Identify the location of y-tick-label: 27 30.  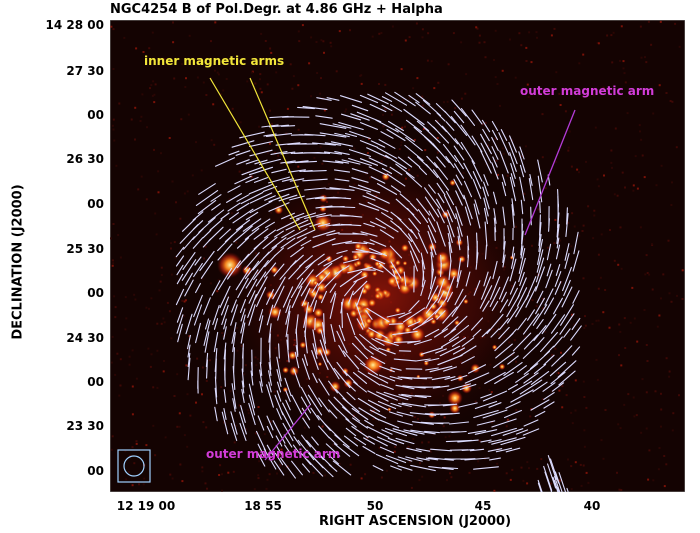
(85, 71).